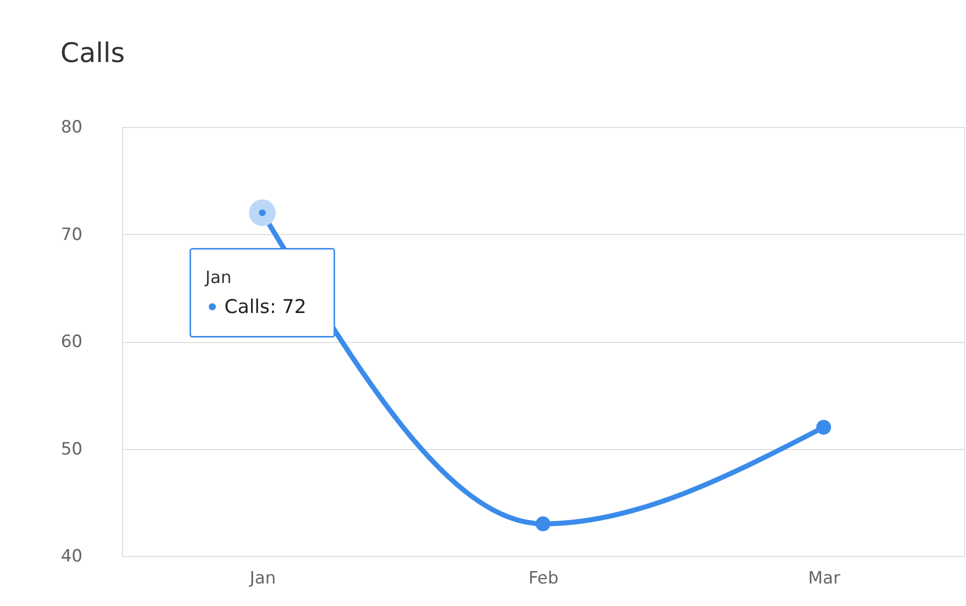  I want to click on annotation: Calls: 72, so click(265, 307).